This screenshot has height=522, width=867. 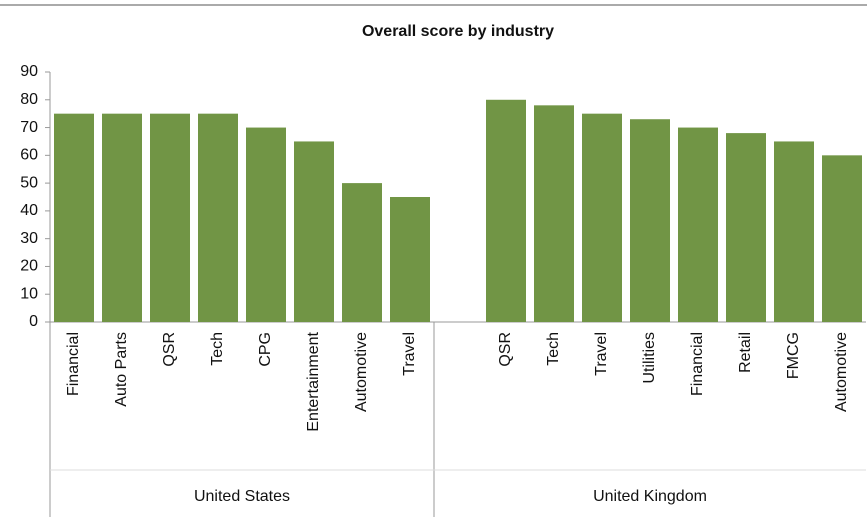 I want to click on y-tick-label: 10, so click(x=29, y=293).